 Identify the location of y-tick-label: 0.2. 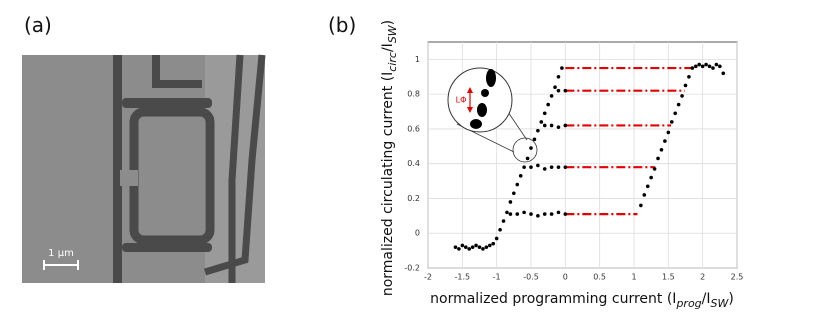
(413, 198).